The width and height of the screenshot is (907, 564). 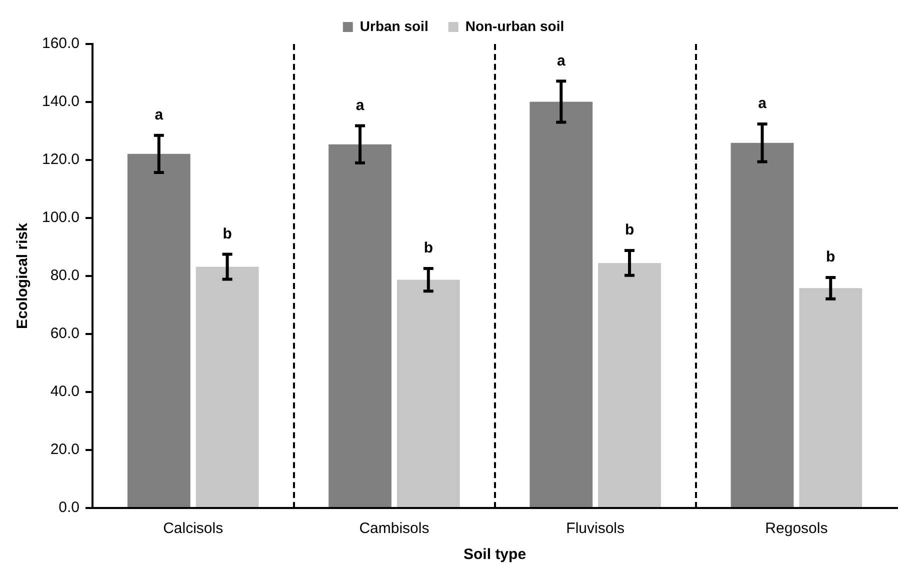 I want to click on y-tick-label: 0.0, so click(x=69, y=507).